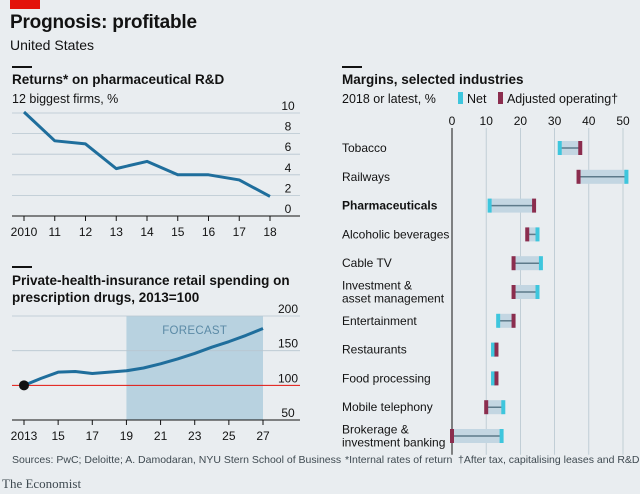  Describe the element at coordinates (549, 460) in the screenshot. I see `footnote-margins: †After tax, capitalising leases and R&D` at that location.